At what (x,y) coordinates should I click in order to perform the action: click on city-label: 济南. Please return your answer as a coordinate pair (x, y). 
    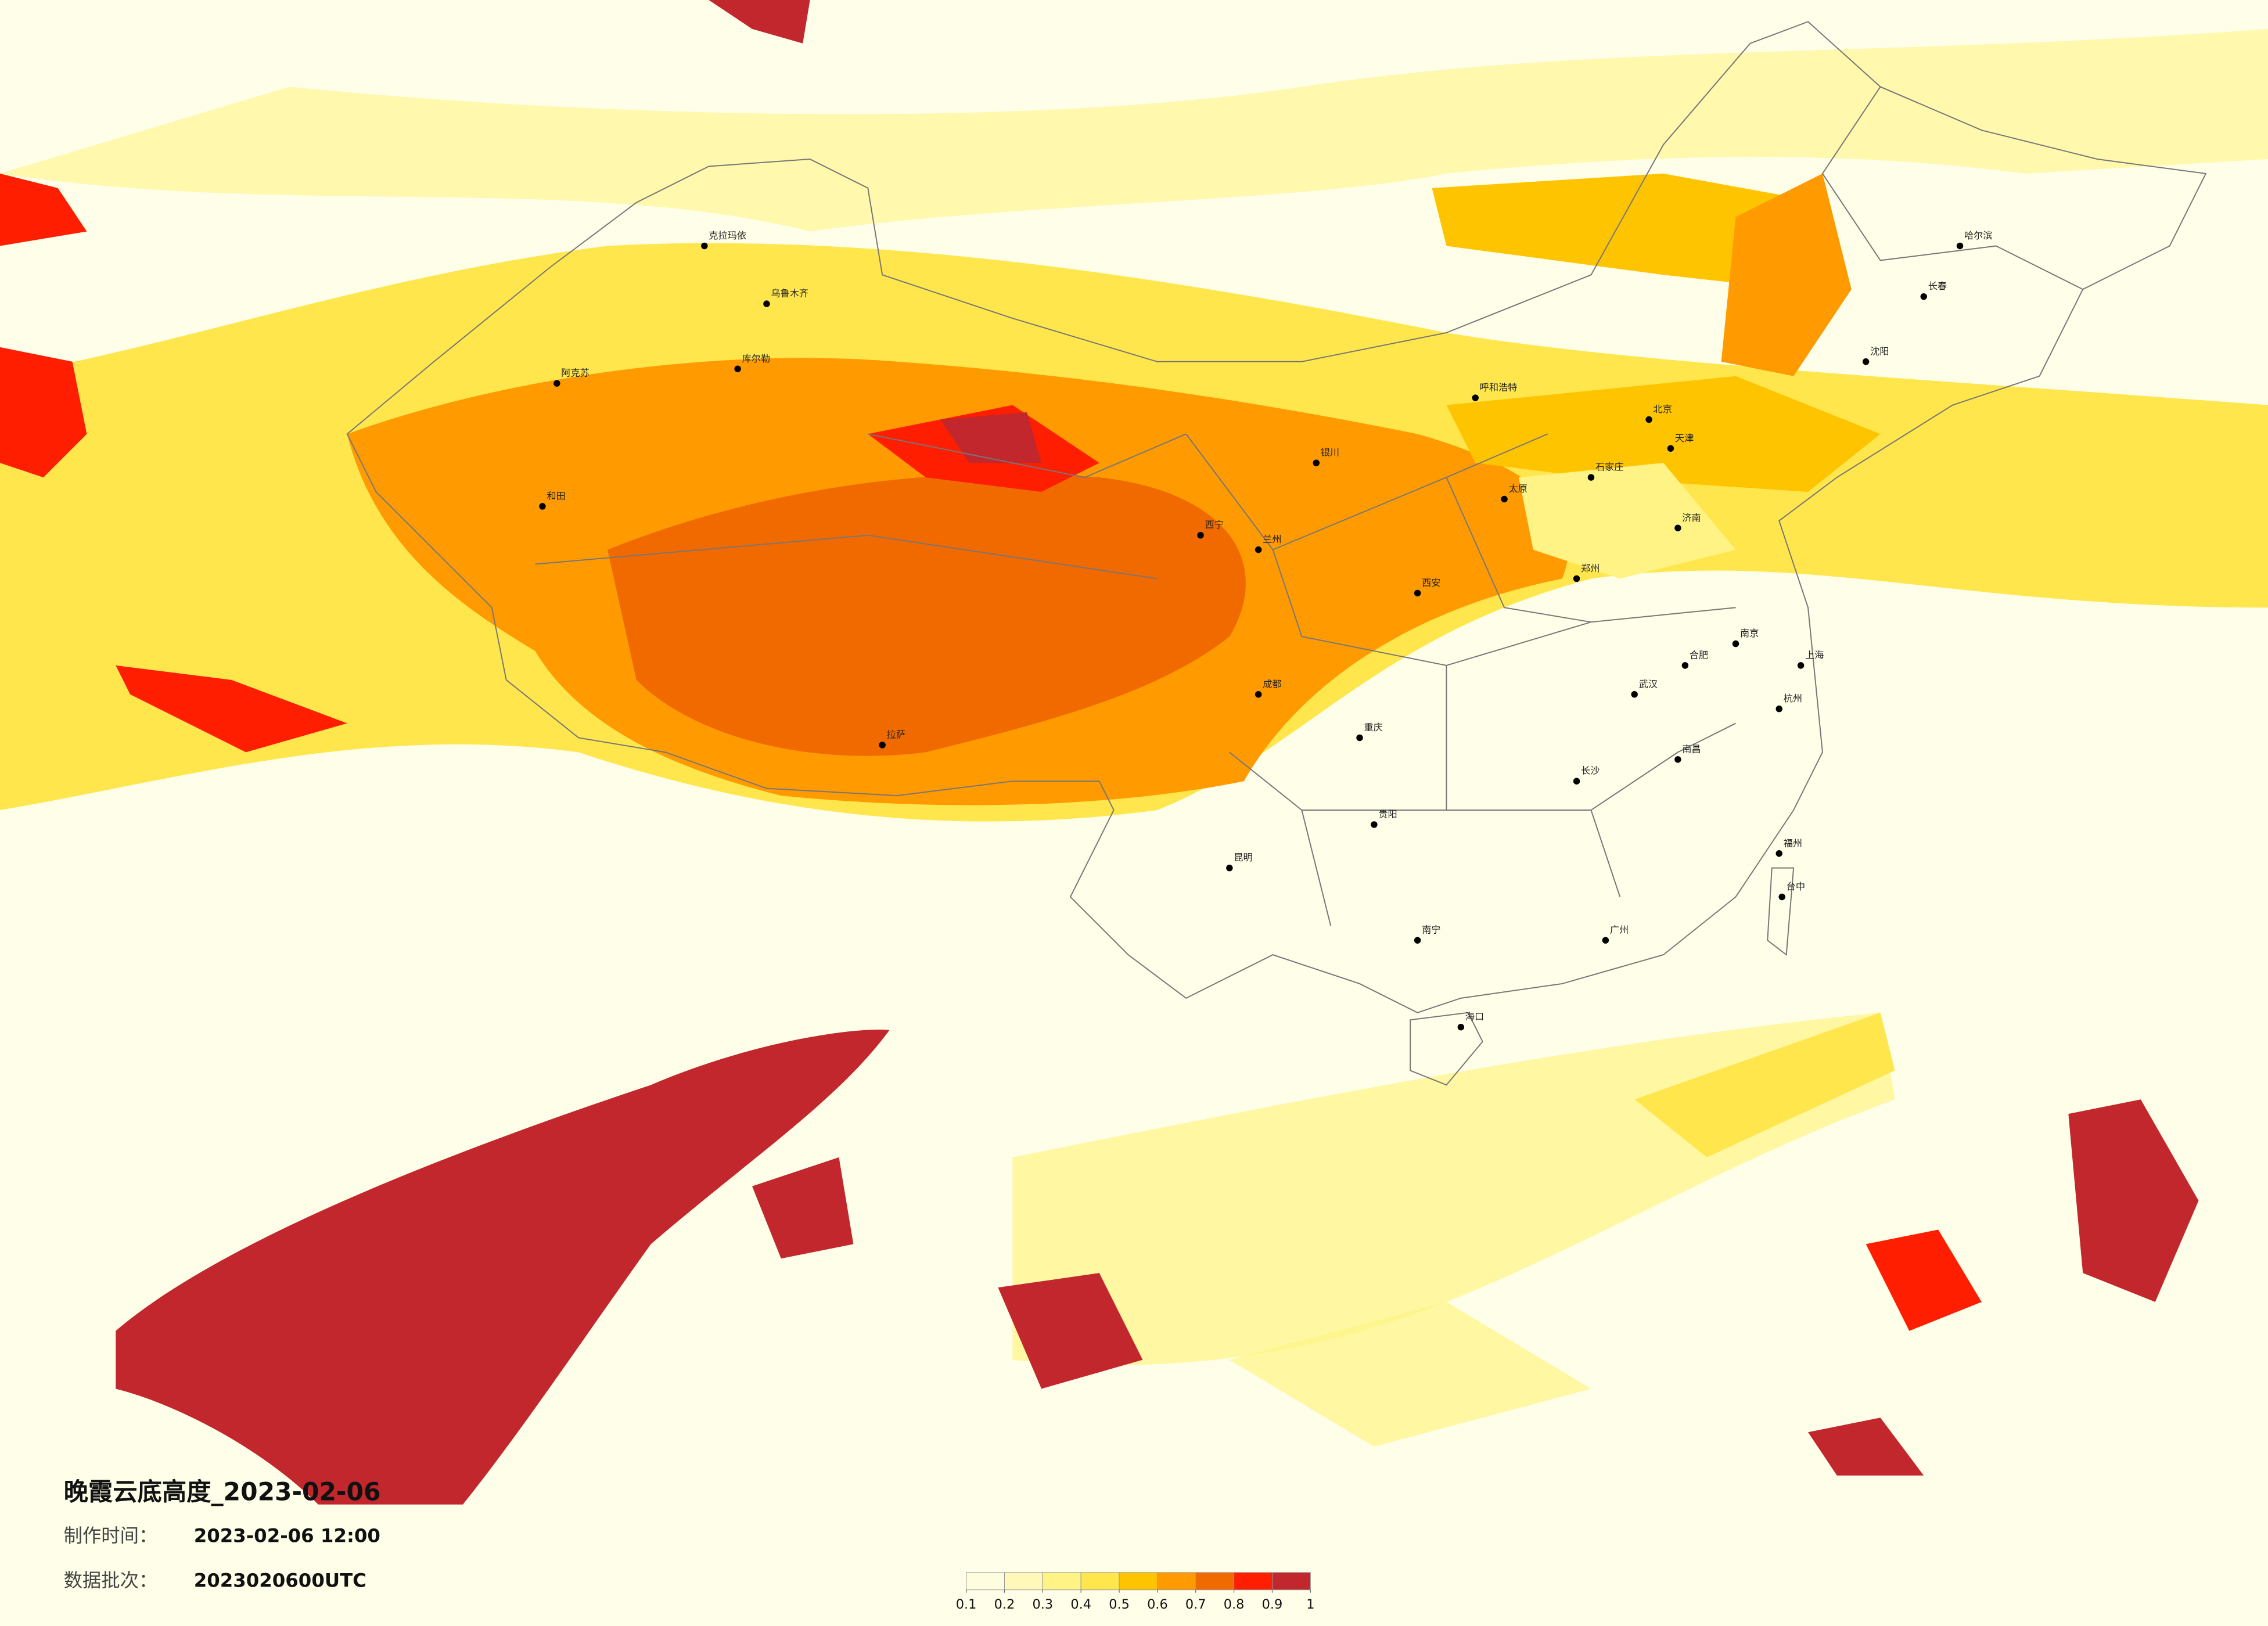
    Looking at the image, I should click on (1691, 517).